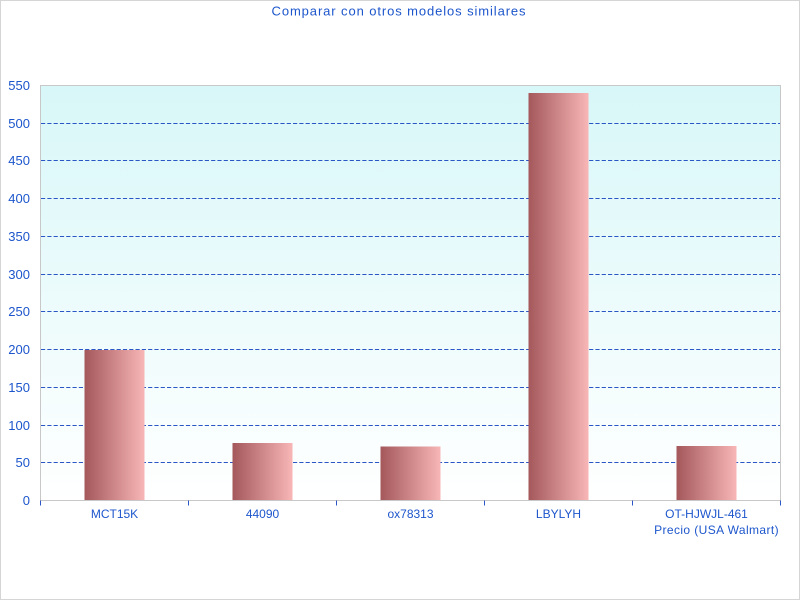  What do you see at coordinates (19, 198) in the screenshot?
I see `svg-text: 400` at bounding box center [19, 198].